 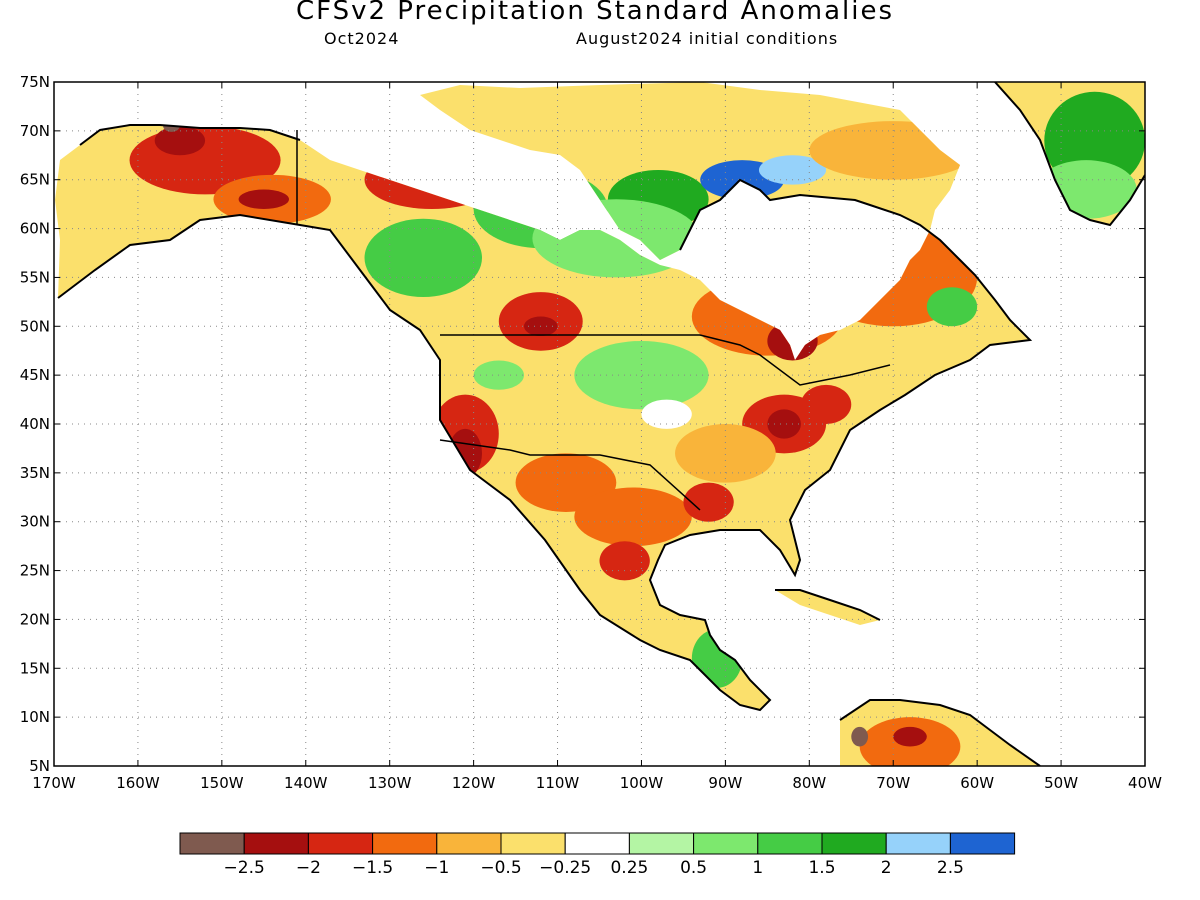 What do you see at coordinates (35, 131) in the screenshot?
I see `lat-label: 70N` at bounding box center [35, 131].